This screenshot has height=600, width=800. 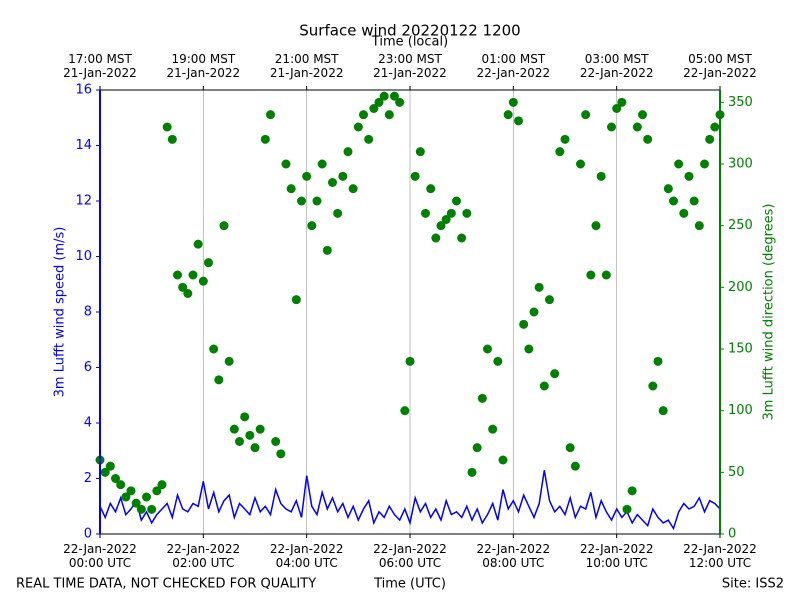 I want to click on x-tick-label: 22-Jan-2022 10:00 UTC, so click(x=616, y=556).